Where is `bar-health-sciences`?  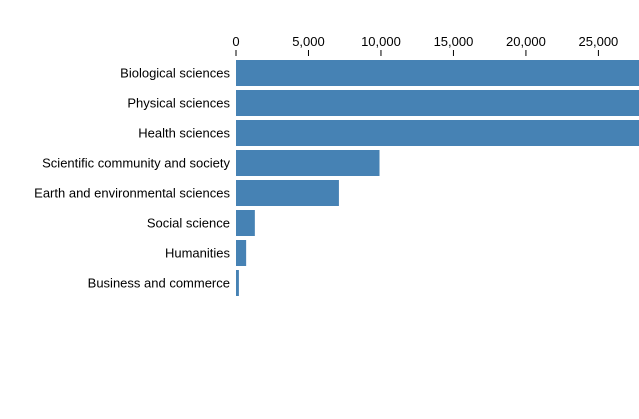 bar-health-sciences is located at coordinates (437, 133).